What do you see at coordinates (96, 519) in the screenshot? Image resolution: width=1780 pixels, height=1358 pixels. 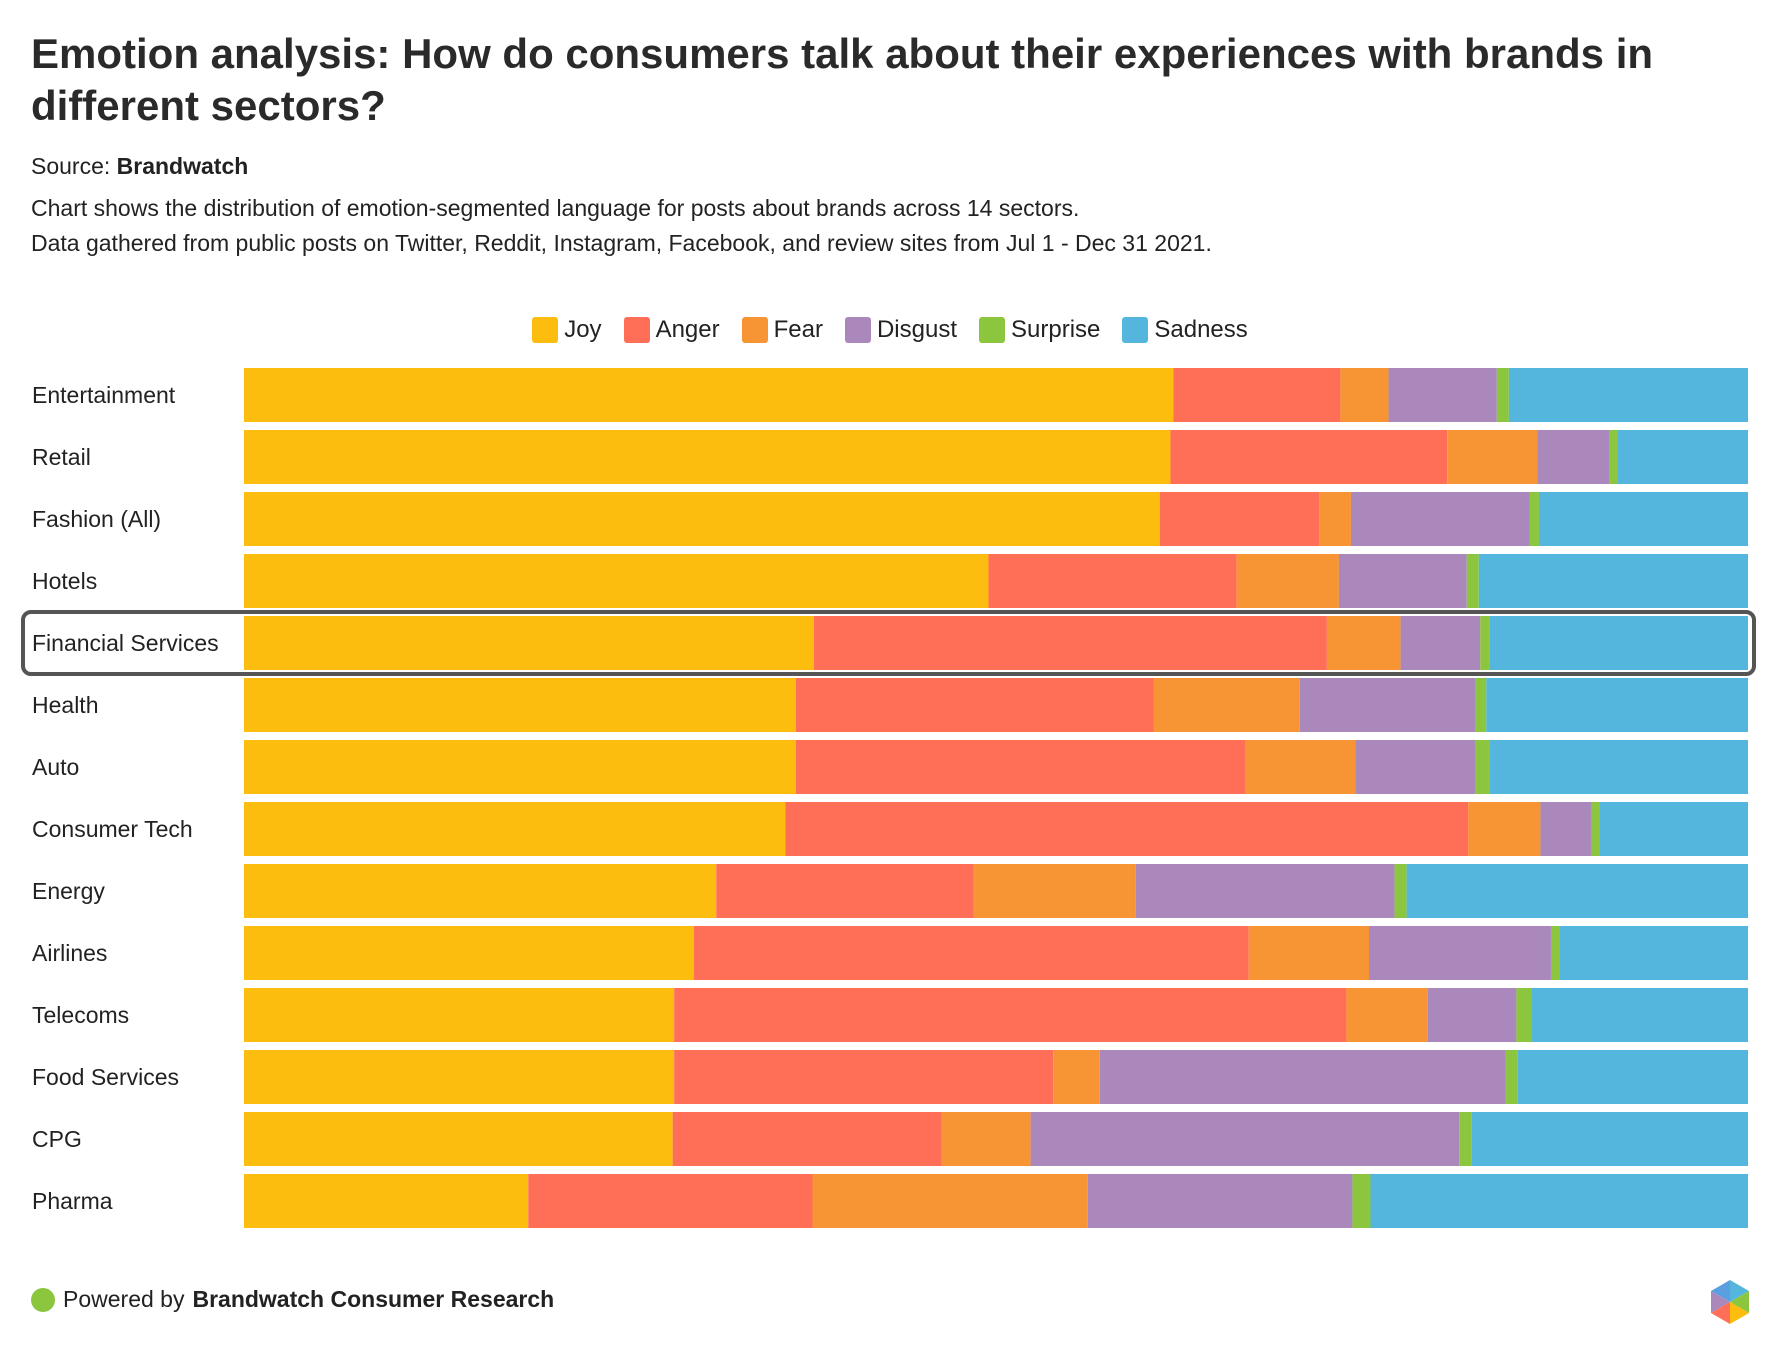 I see `category-label: Fashion (All)` at bounding box center [96, 519].